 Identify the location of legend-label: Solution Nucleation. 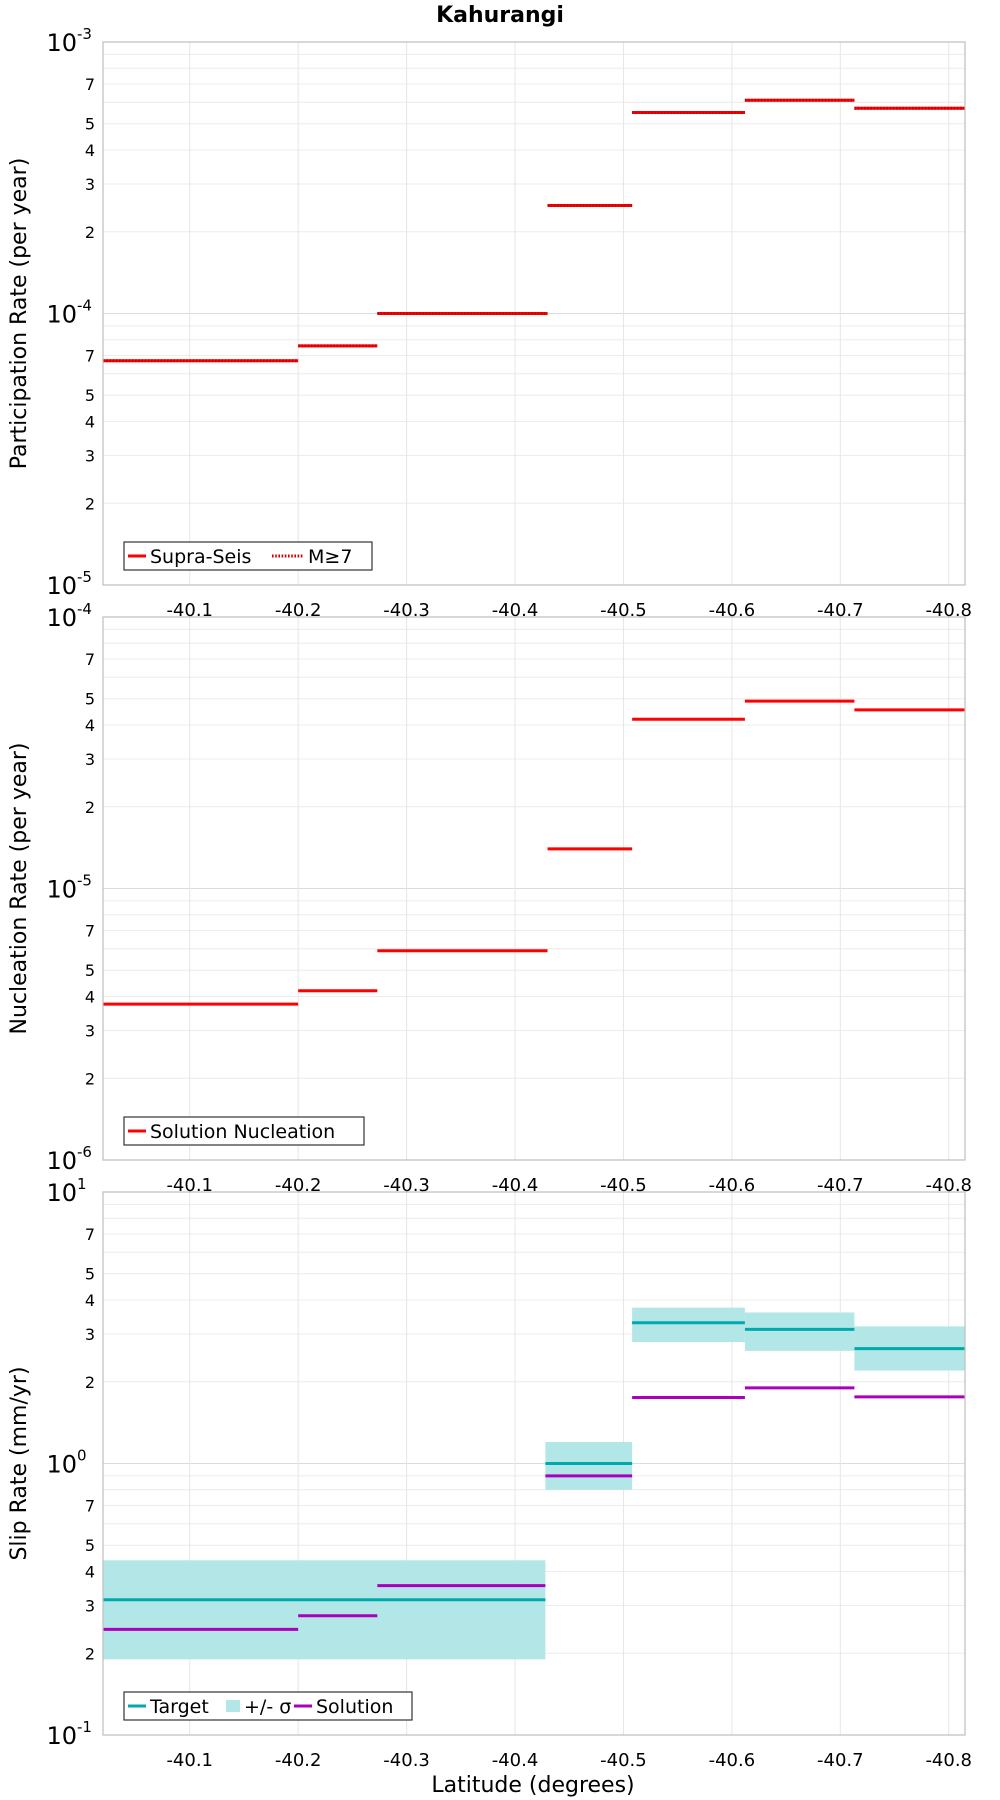
(242, 1132).